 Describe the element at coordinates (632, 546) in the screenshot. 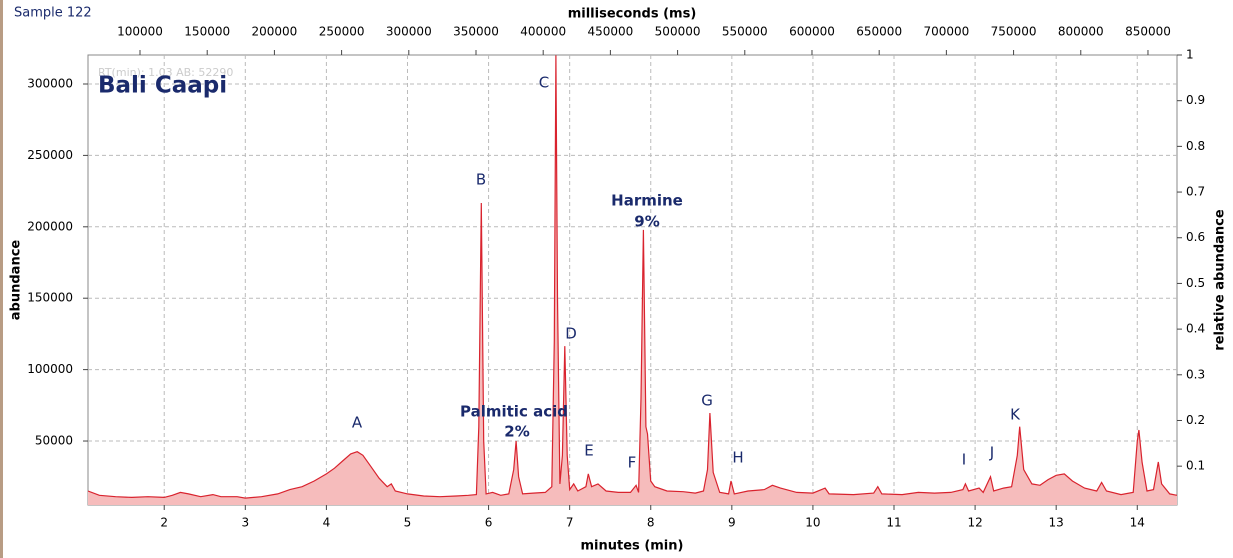

I see `x-axis-label: minutes (min)` at that location.